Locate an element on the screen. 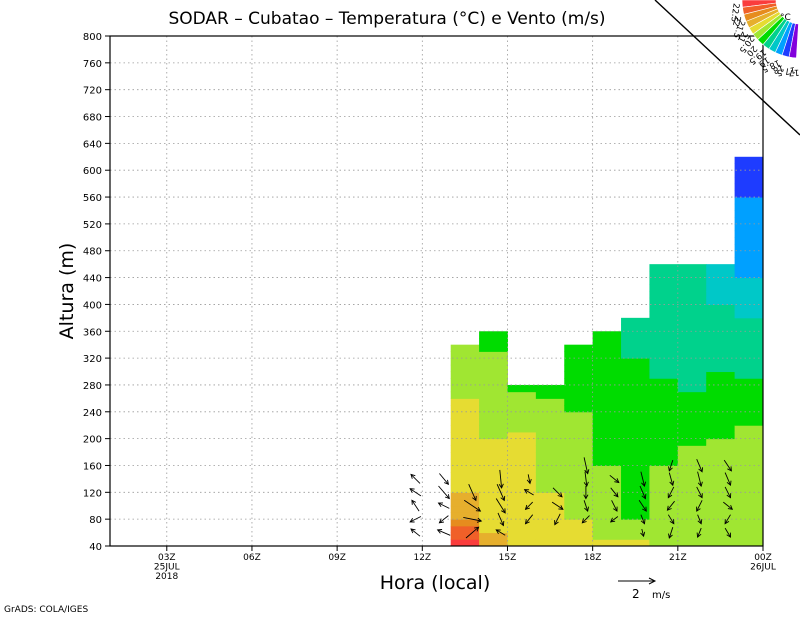  y-tick-label: 560 is located at coordinates (92, 198).